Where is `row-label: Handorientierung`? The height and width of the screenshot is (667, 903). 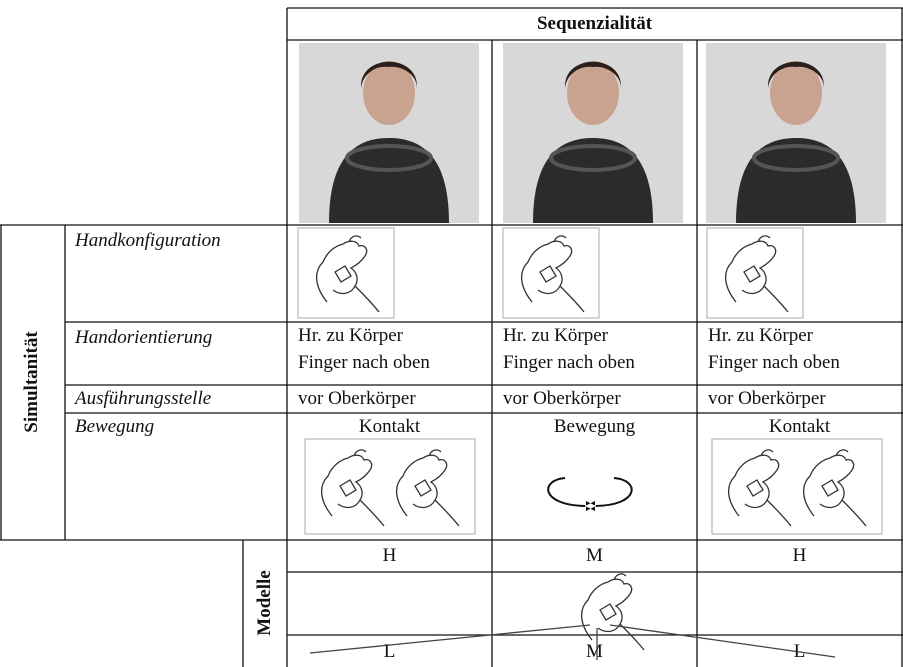
row-label: Handorientierung is located at coordinates (144, 337).